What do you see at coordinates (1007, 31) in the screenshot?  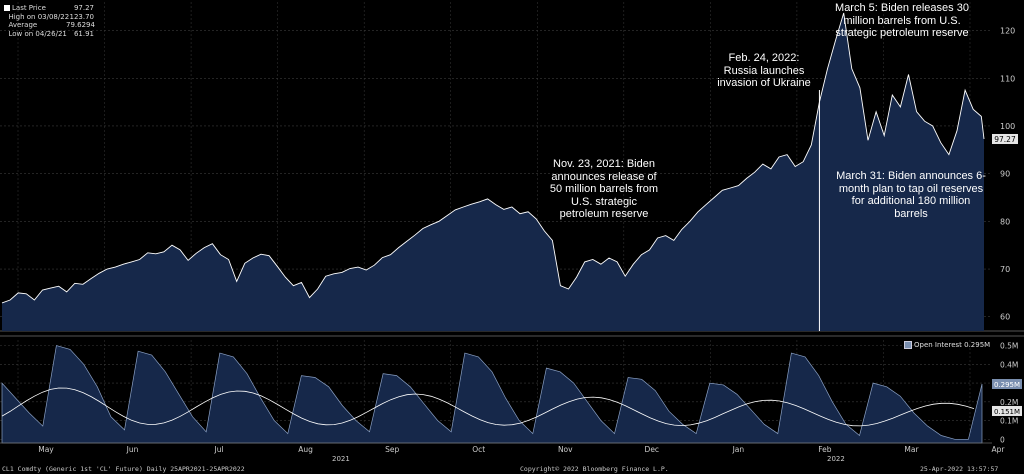 I see `price-tick-label-120: 120` at bounding box center [1007, 31].